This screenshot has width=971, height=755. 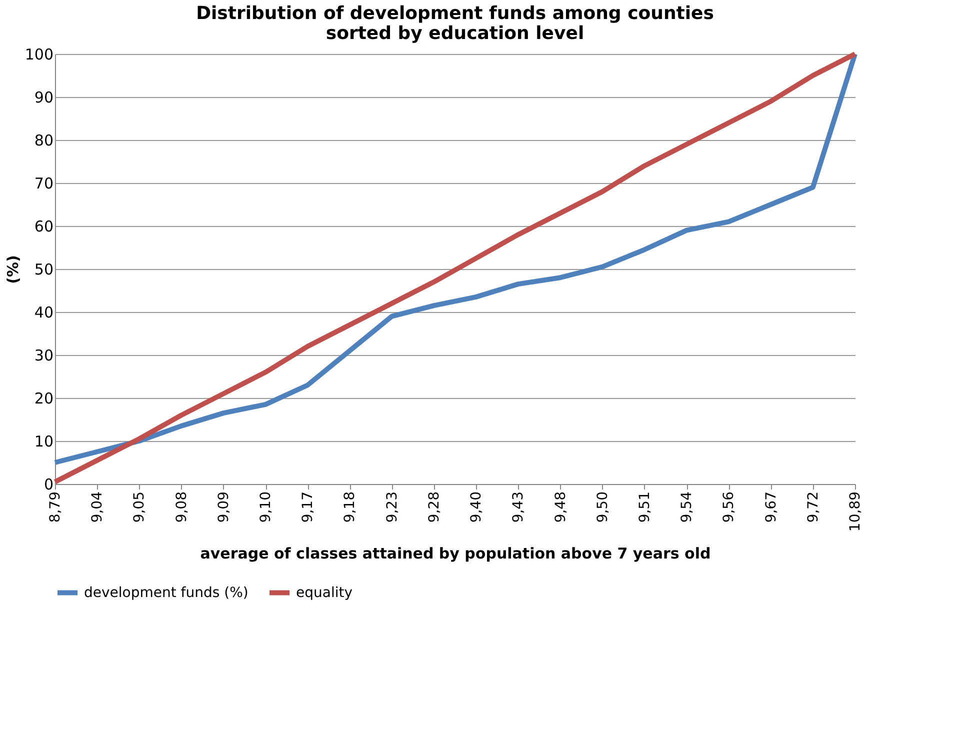 I want to click on y-tick-label: 100, so click(x=39, y=55).